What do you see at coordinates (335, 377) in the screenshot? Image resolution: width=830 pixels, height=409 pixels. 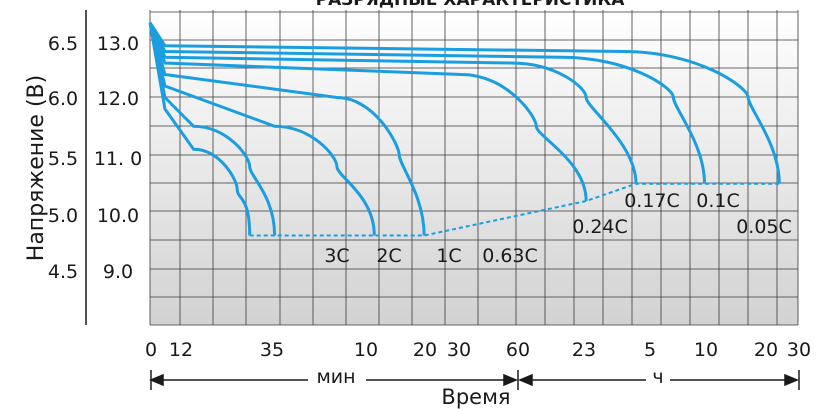 I see `x-unit-minutes: мин` at bounding box center [335, 377].